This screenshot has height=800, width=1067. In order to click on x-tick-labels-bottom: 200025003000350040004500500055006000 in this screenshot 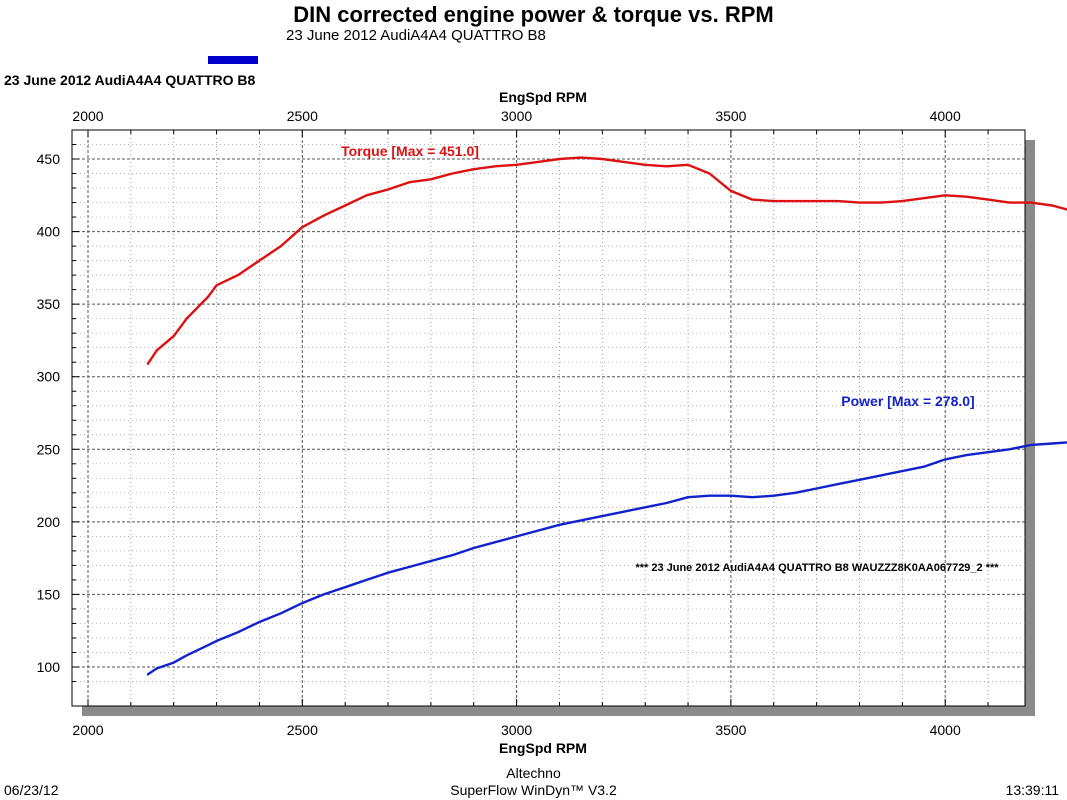, I will do `click(516, 730)`.